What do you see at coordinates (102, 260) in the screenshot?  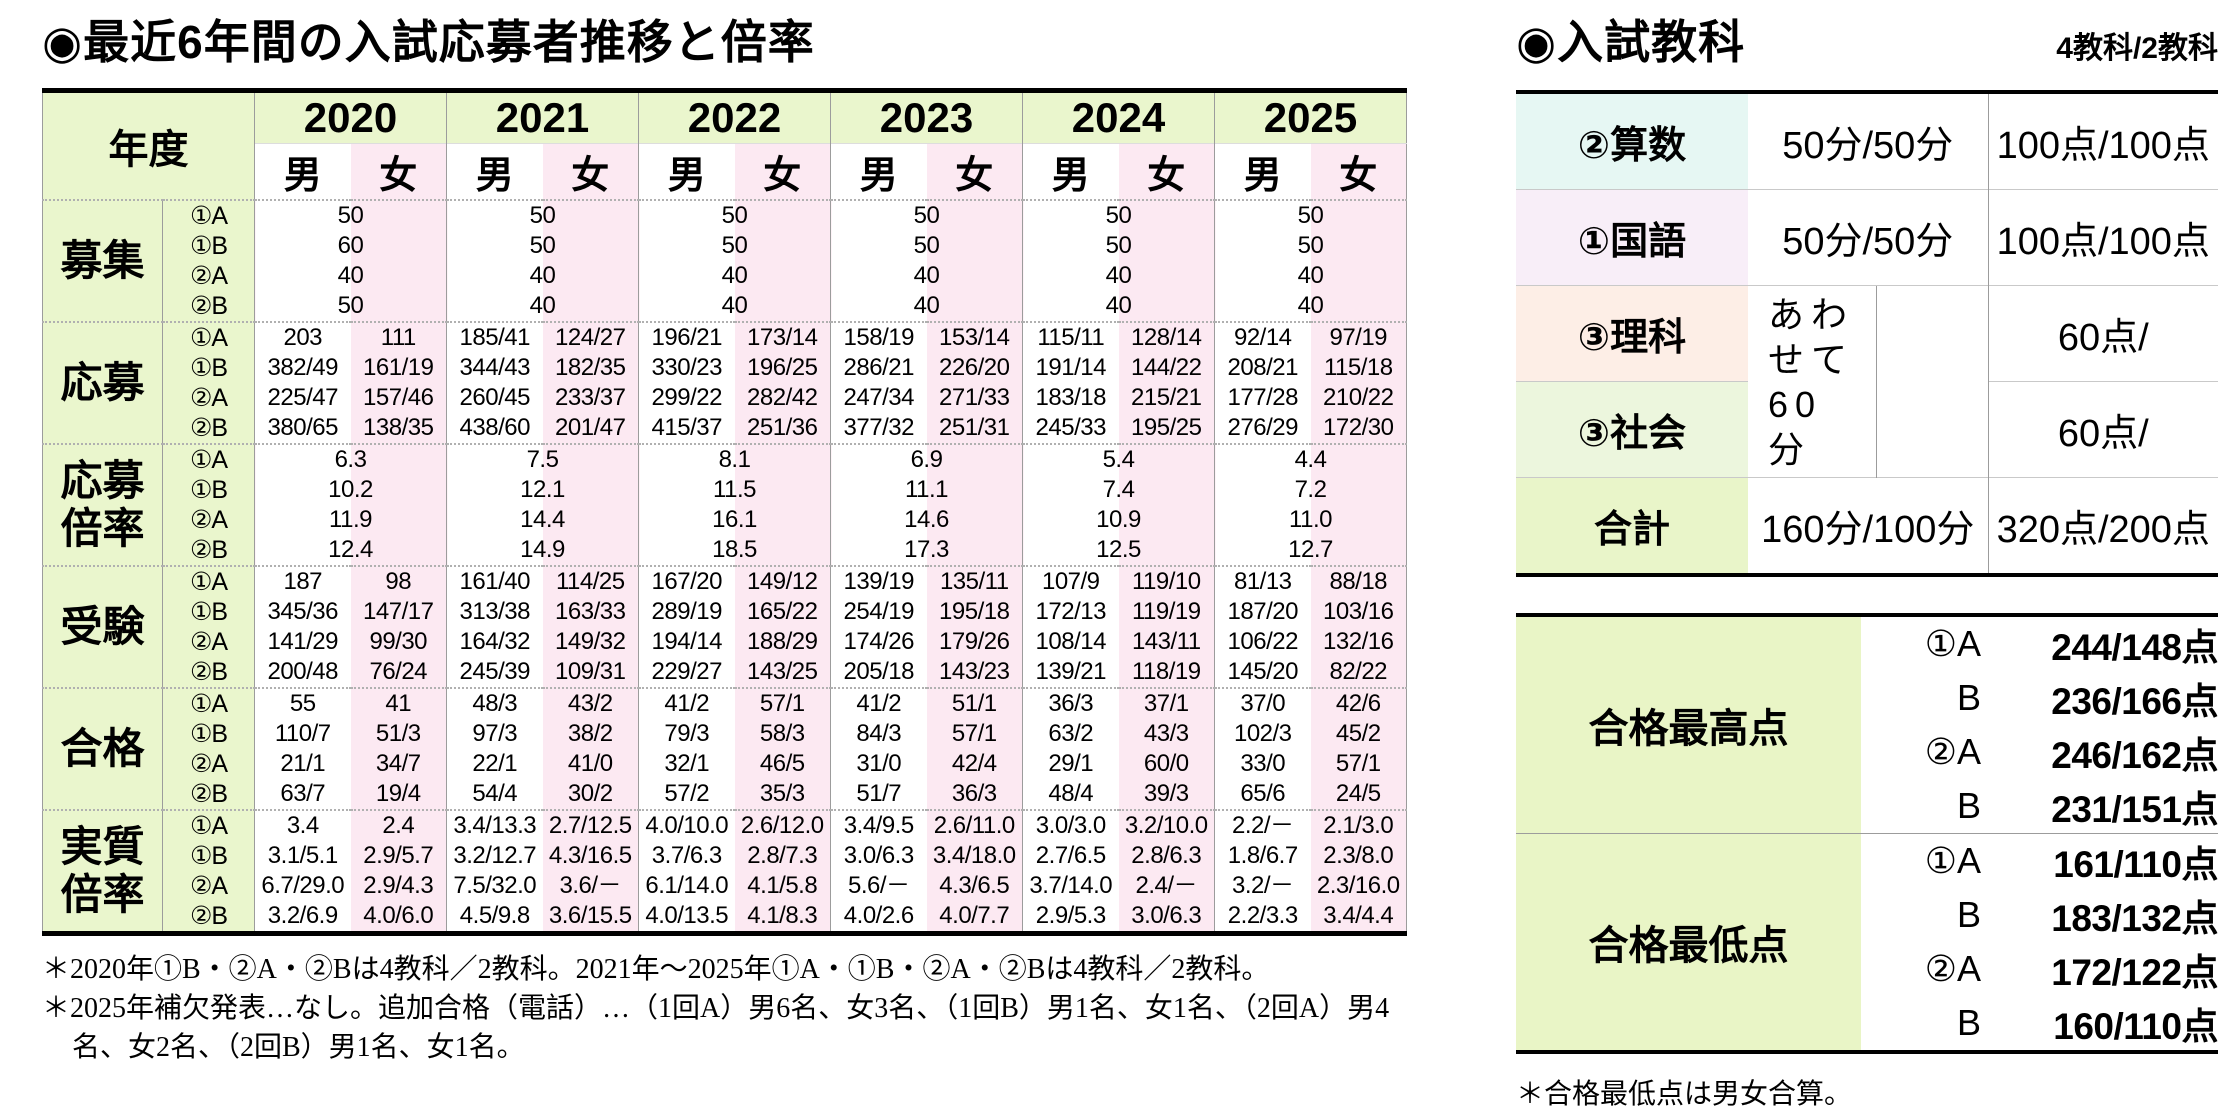 I see `row-group-label: 募集` at bounding box center [102, 260].